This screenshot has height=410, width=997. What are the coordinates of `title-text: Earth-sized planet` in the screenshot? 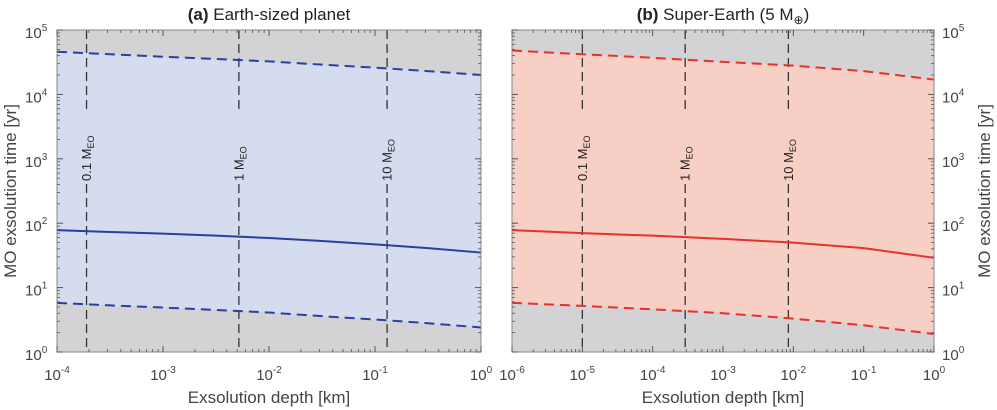 It's located at (281, 14).